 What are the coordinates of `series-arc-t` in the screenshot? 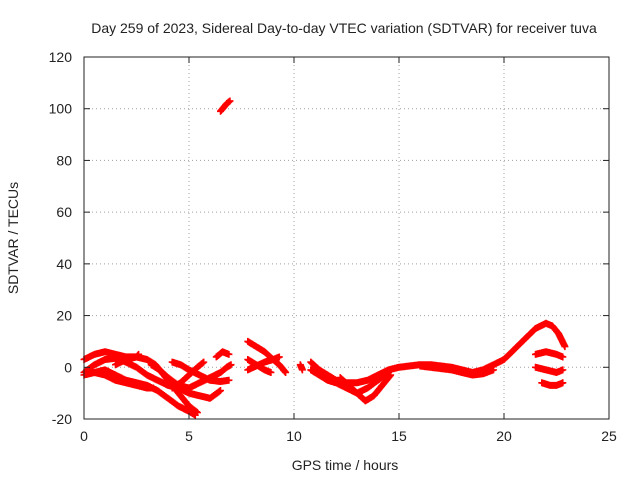 It's located at (549, 369).